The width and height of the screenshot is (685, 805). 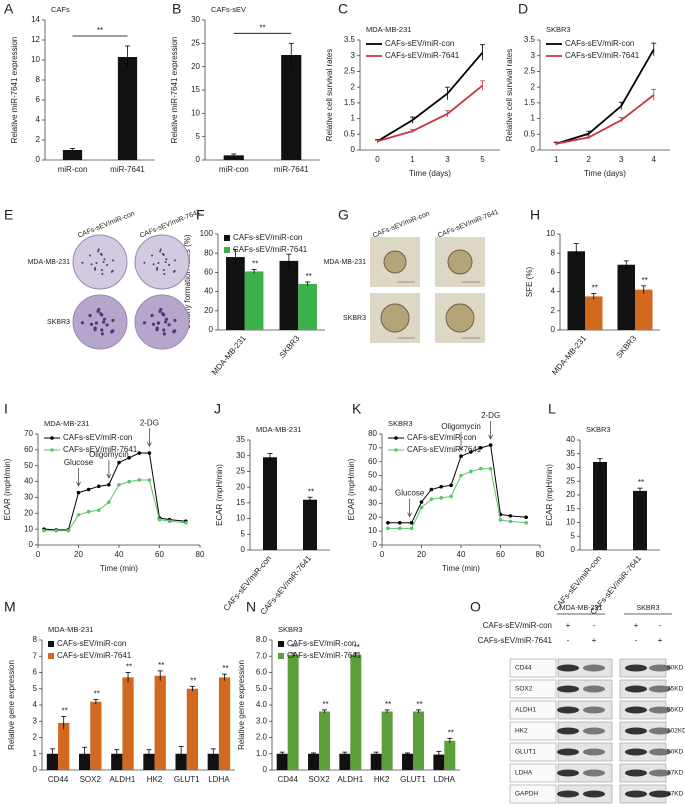 What do you see at coordinates (430, 173) in the screenshot?
I see `x-axis-label: Time (days)` at bounding box center [430, 173].